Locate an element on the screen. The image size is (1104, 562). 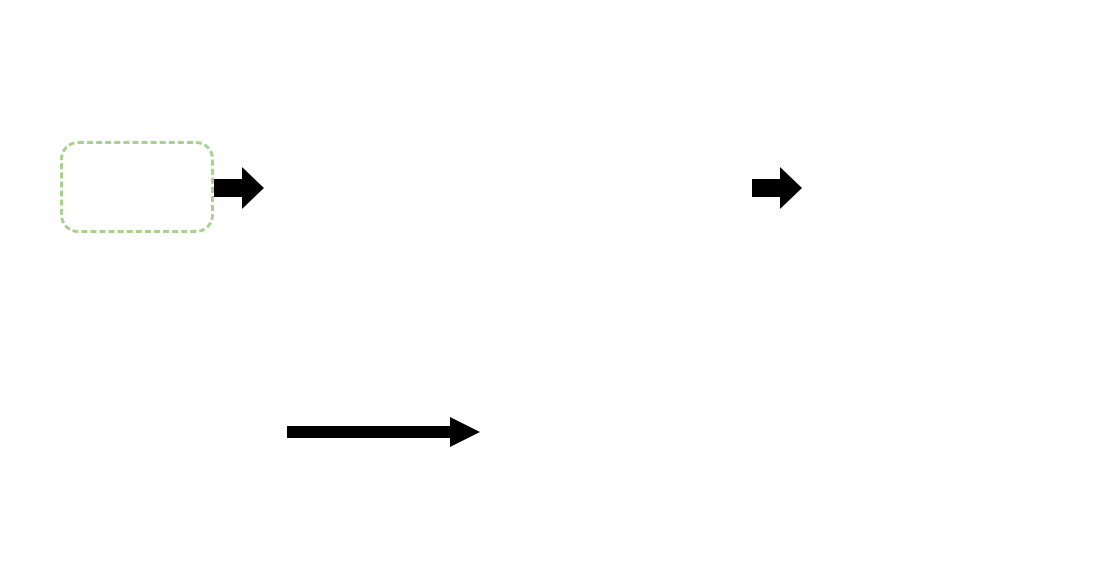
flow-arrow-right-long-icon is located at coordinates (384, 434).